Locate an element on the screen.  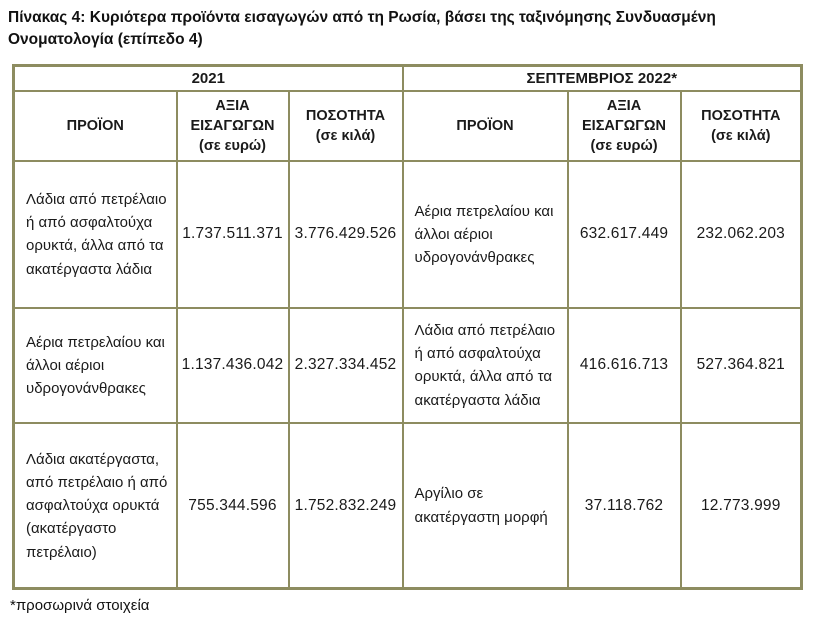
quantity-cell-2022: 527.364.821 is located at coordinates (741, 365).